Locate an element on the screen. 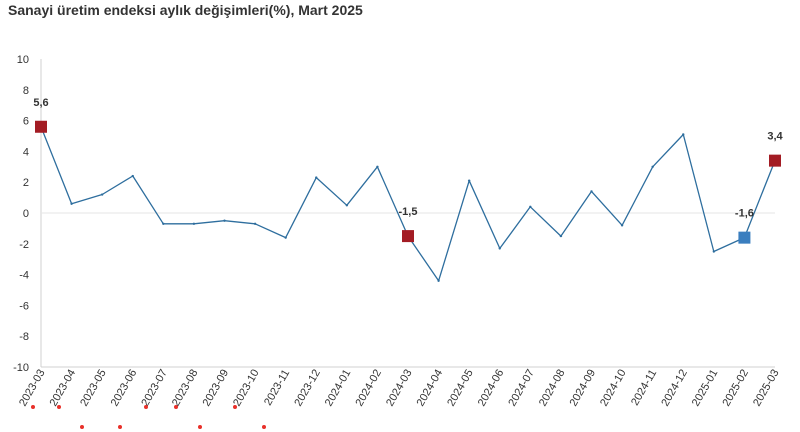 Image resolution: width=800 pixels, height=432 pixels. y-tick-label: -6 is located at coordinates (24, 306).